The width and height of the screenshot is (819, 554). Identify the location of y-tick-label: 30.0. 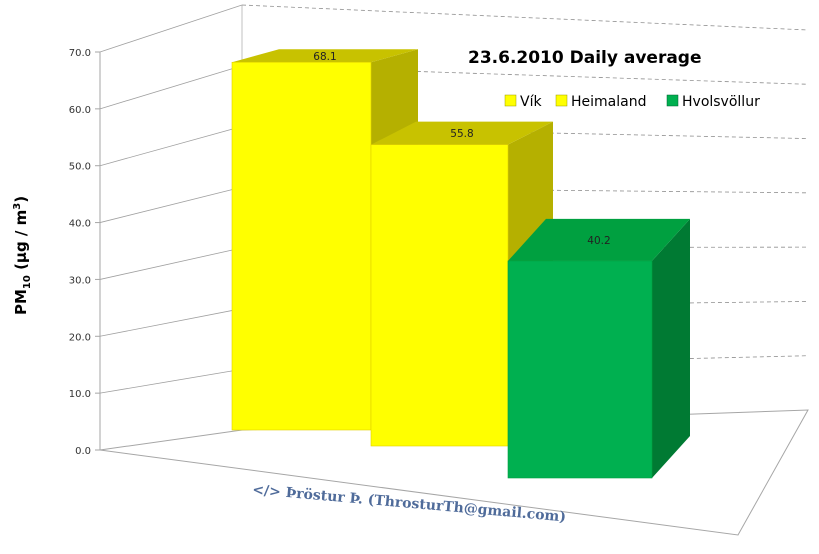
(80, 280).